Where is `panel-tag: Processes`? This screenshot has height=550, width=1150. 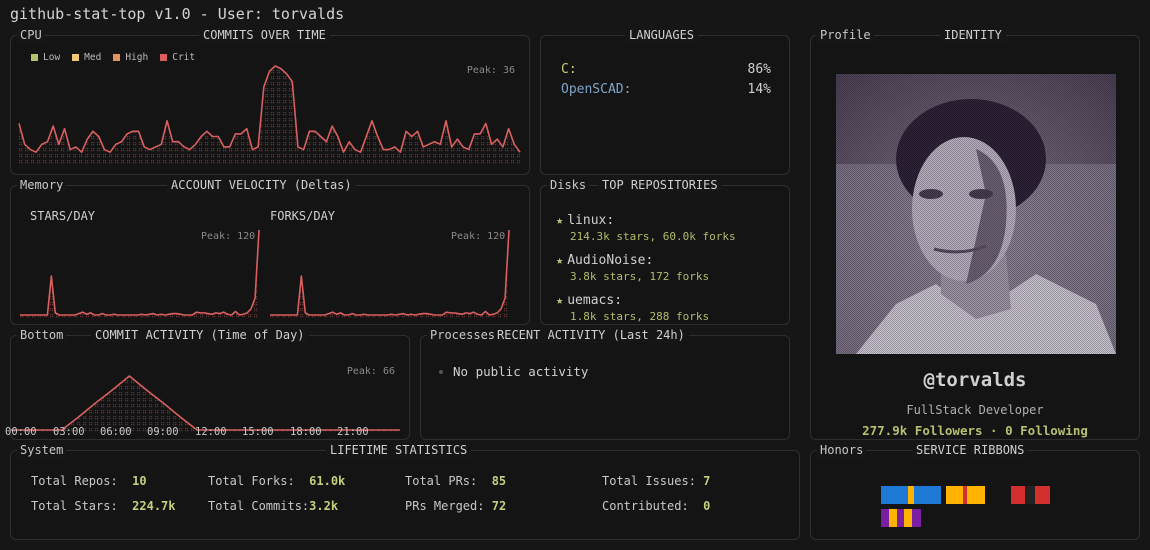
panel-tag: Processes is located at coordinates (463, 335).